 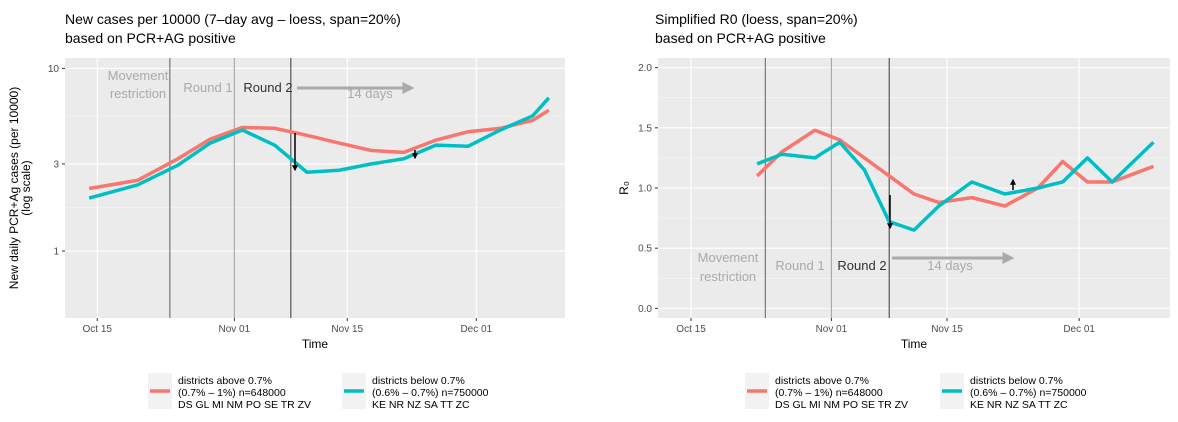 I want to click on y-tick-label: 1.0, so click(x=645, y=189).